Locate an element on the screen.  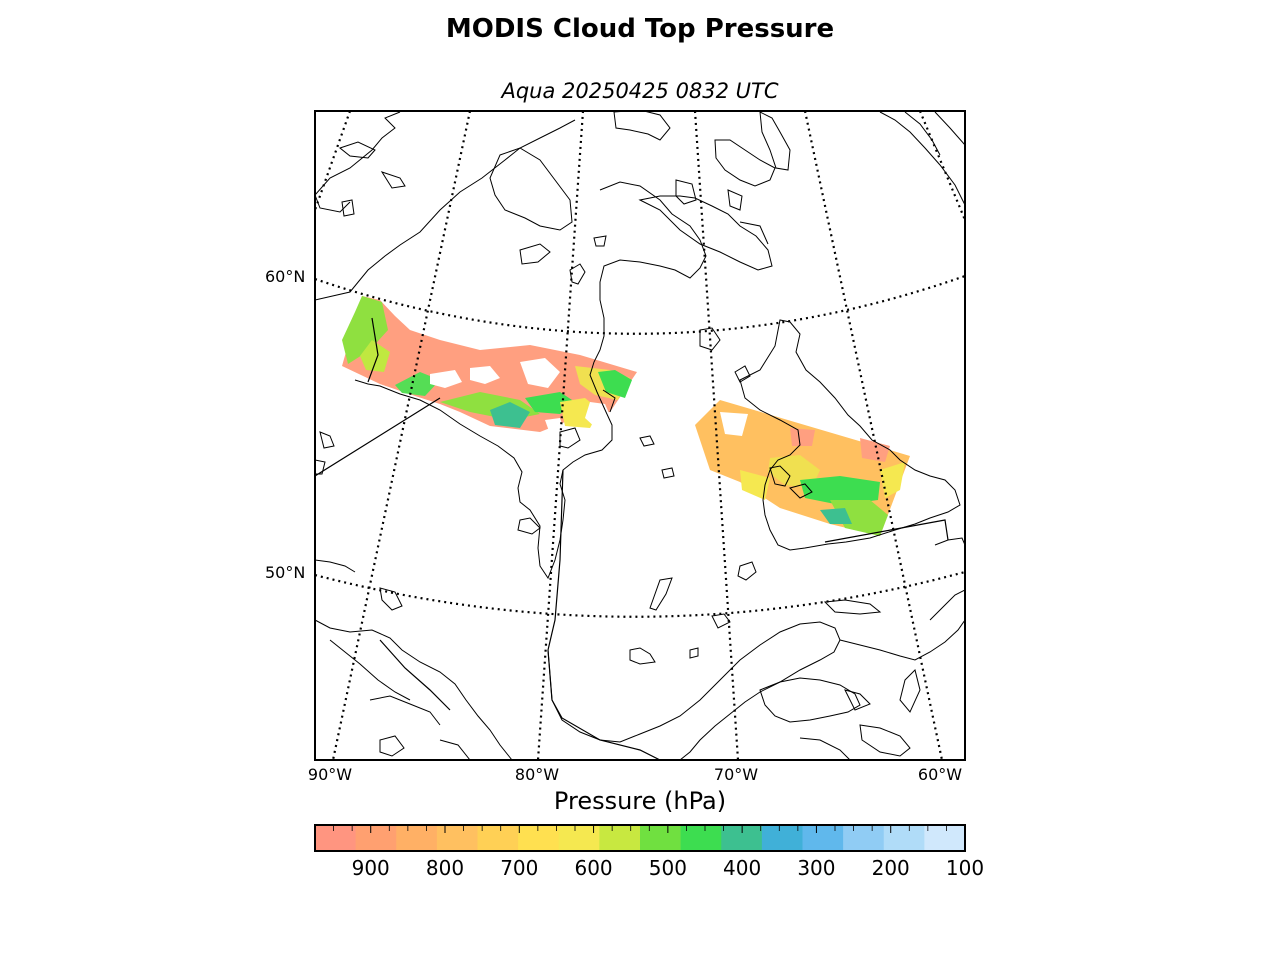
colorbar-tick-label: 300 is located at coordinates (816, 868).